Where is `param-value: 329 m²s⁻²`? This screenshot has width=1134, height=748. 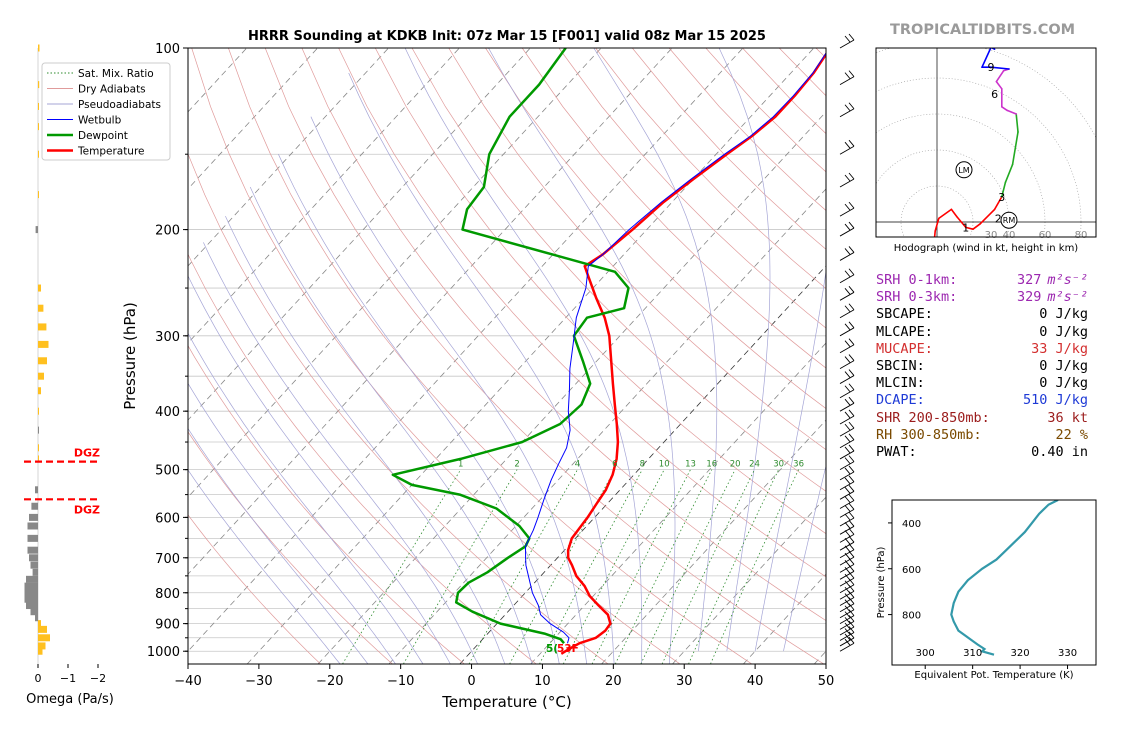 param-value: 329 m²s⁻² is located at coordinates (1052, 297).